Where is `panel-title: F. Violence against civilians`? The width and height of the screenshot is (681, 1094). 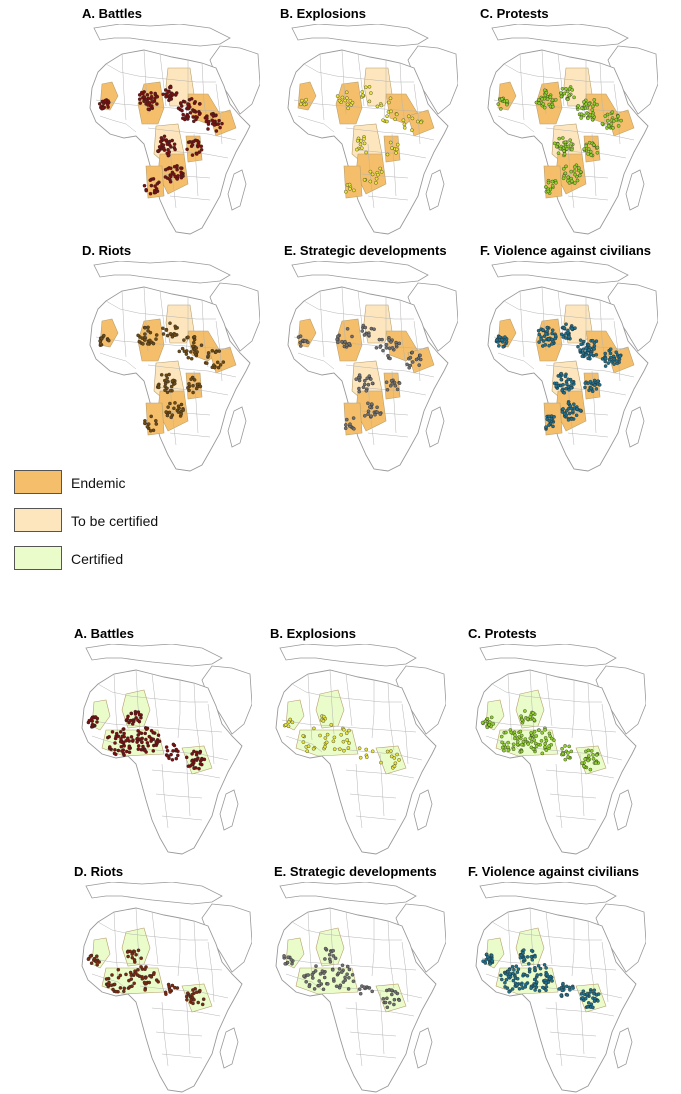
panel-title: F. Violence against civilians is located at coordinates (553, 871).